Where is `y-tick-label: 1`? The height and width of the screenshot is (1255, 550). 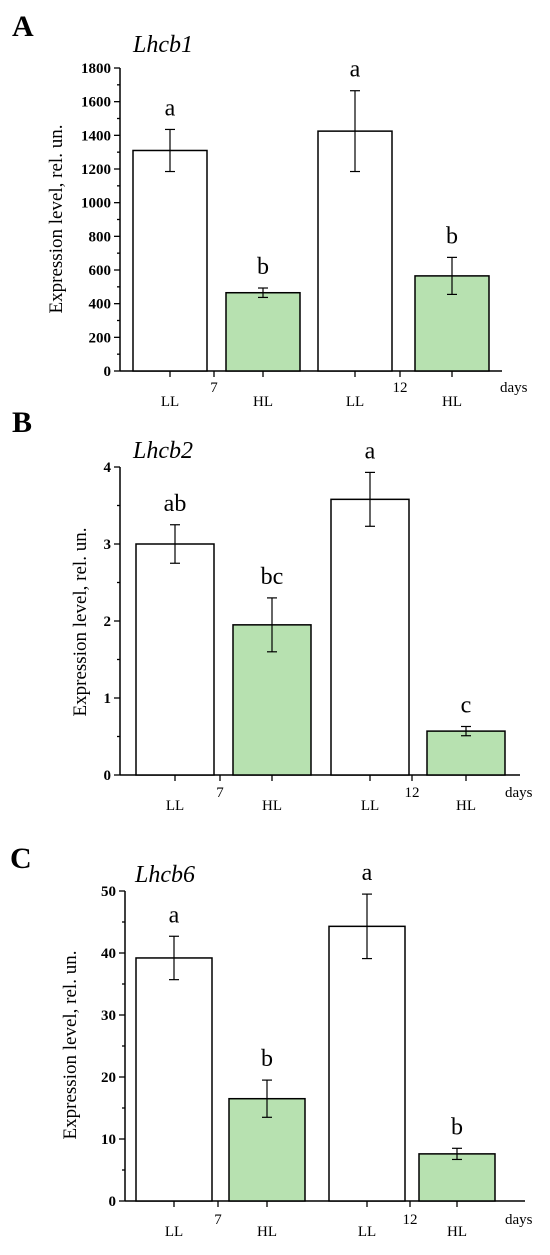
y-tick-label: 1 is located at coordinates (108, 699).